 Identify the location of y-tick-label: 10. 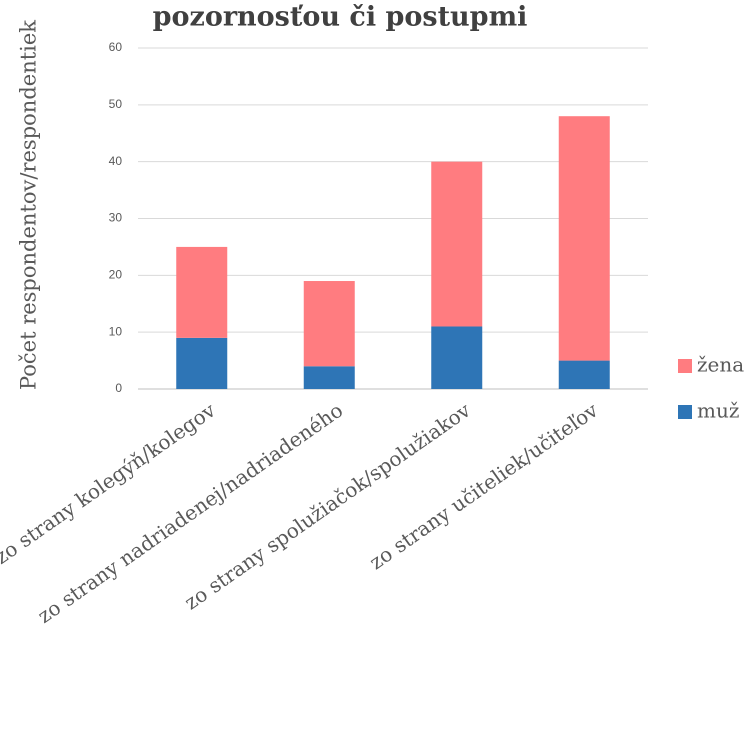
(116, 331).